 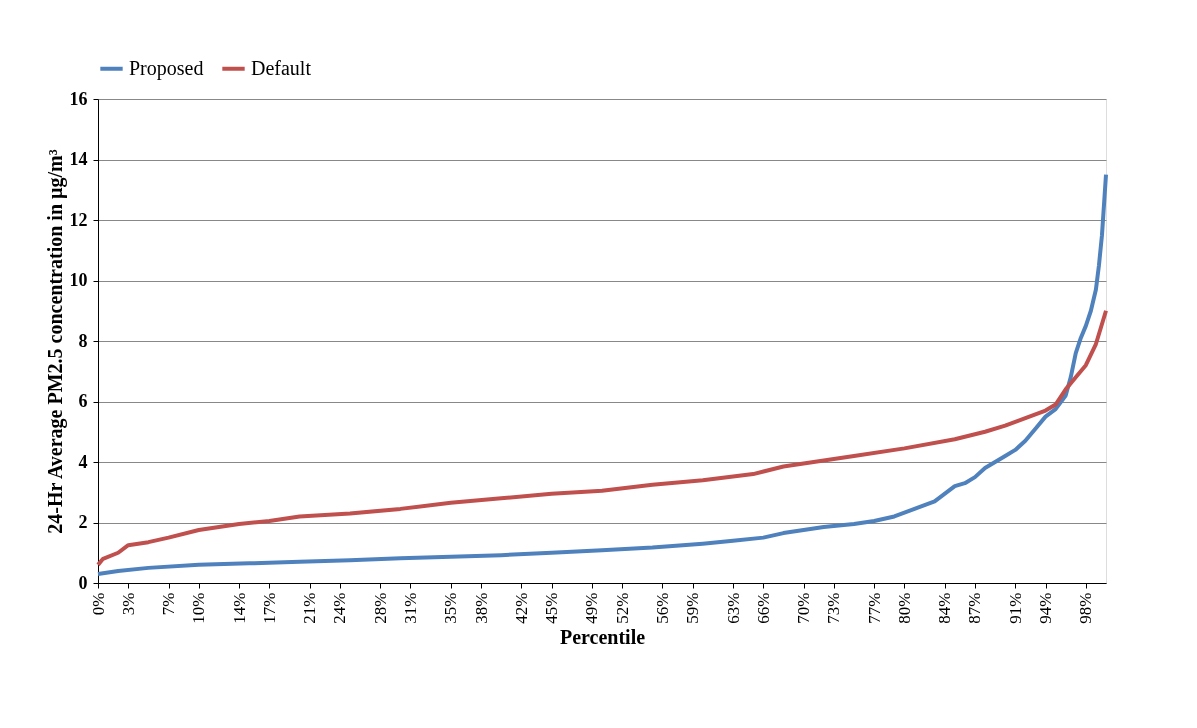 I want to click on x-tick-label: 0%, so click(x=98, y=604).